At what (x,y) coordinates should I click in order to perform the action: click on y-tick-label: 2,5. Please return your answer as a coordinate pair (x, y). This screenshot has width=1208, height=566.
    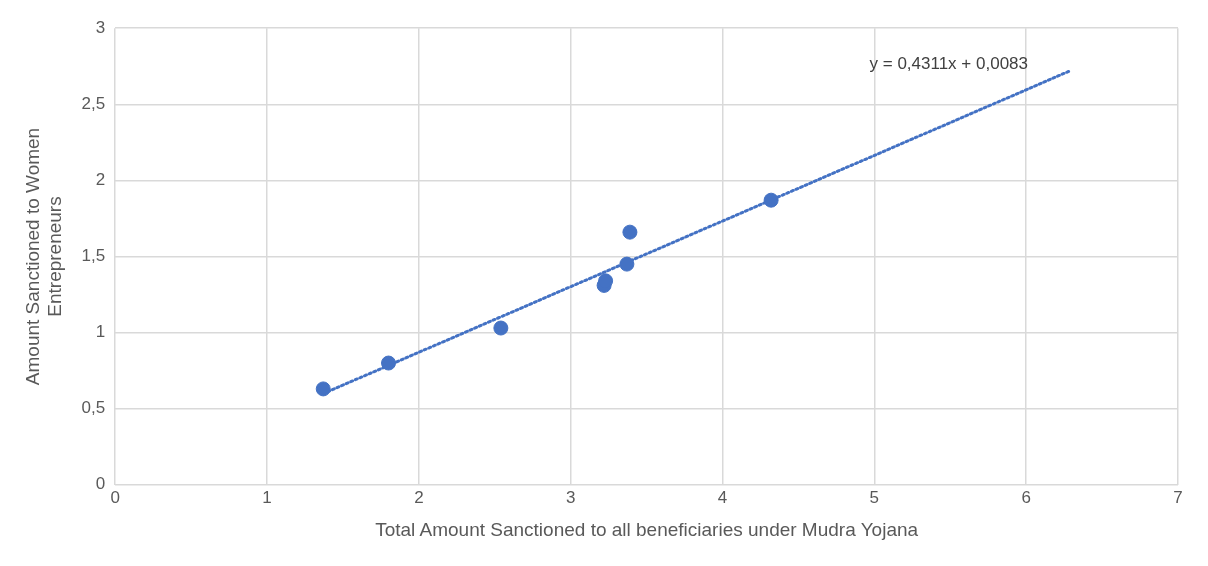
    Looking at the image, I should click on (93, 103).